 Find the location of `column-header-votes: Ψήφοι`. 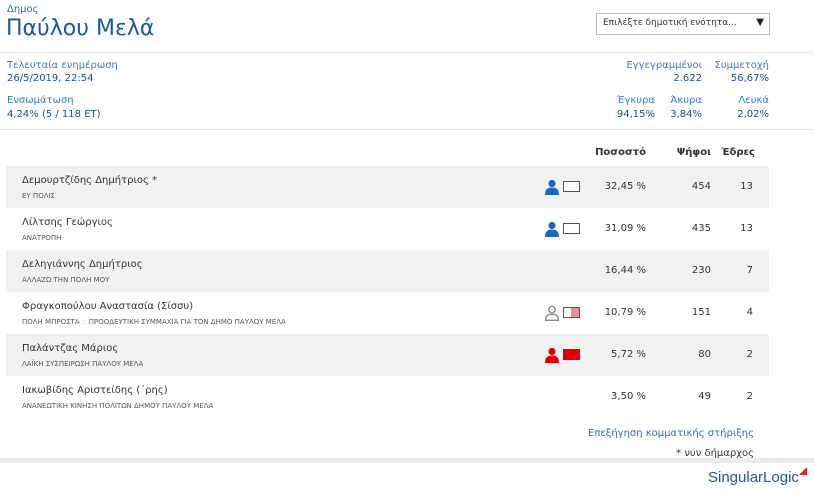

column-header-votes: Ψήφοι is located at coordinates (693, 152).